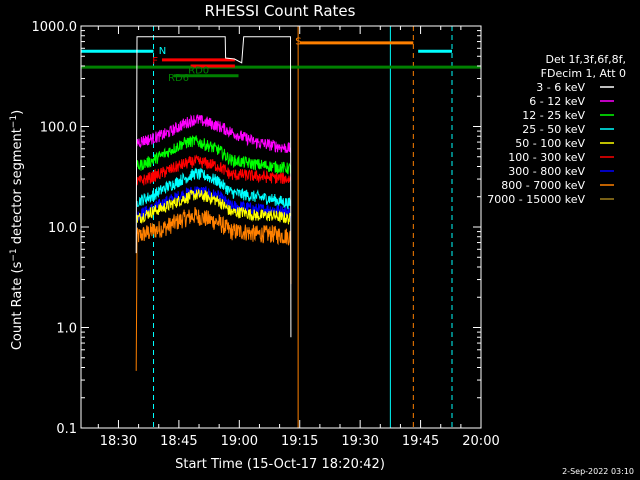 The width and height of the screenshot is (640, 480). I want to click on legend-label-7: 800 - 7000 keV, so click(543, 185).